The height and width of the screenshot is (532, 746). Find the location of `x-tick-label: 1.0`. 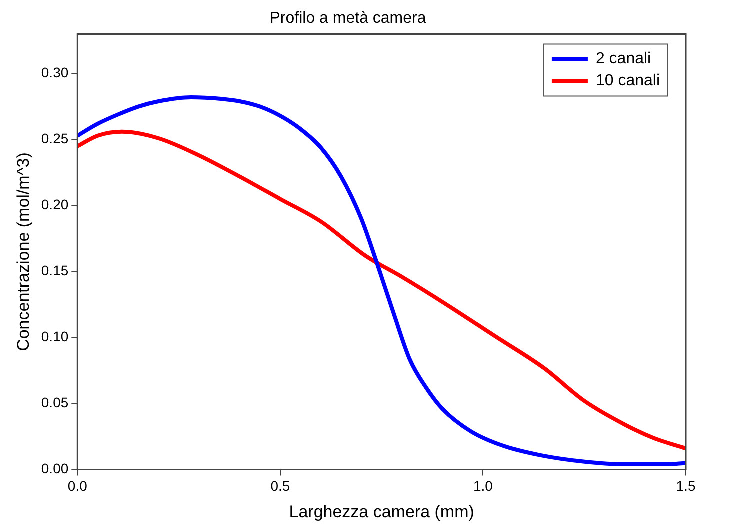

x-tick-label: 1.0 is located at coordinates (483, 486).